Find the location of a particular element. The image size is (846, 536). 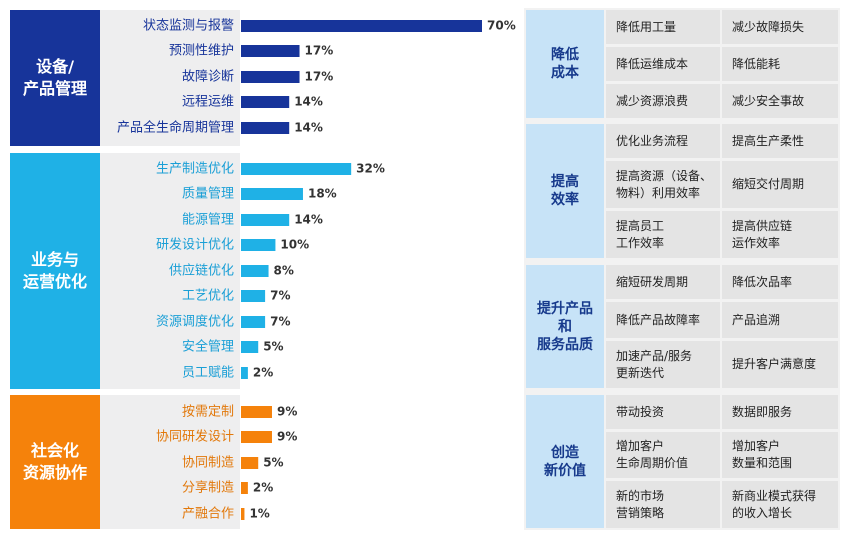

benefit-item: 提高资源（设备、 物料）利用效率 is located at coordinates (663, 184).